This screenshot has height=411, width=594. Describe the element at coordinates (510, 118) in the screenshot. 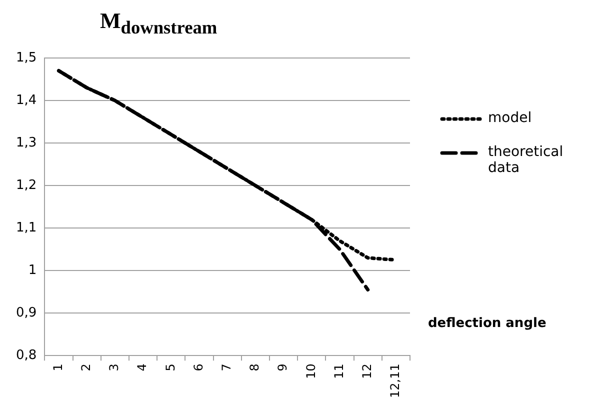

I see `legend-label: model` at that location.